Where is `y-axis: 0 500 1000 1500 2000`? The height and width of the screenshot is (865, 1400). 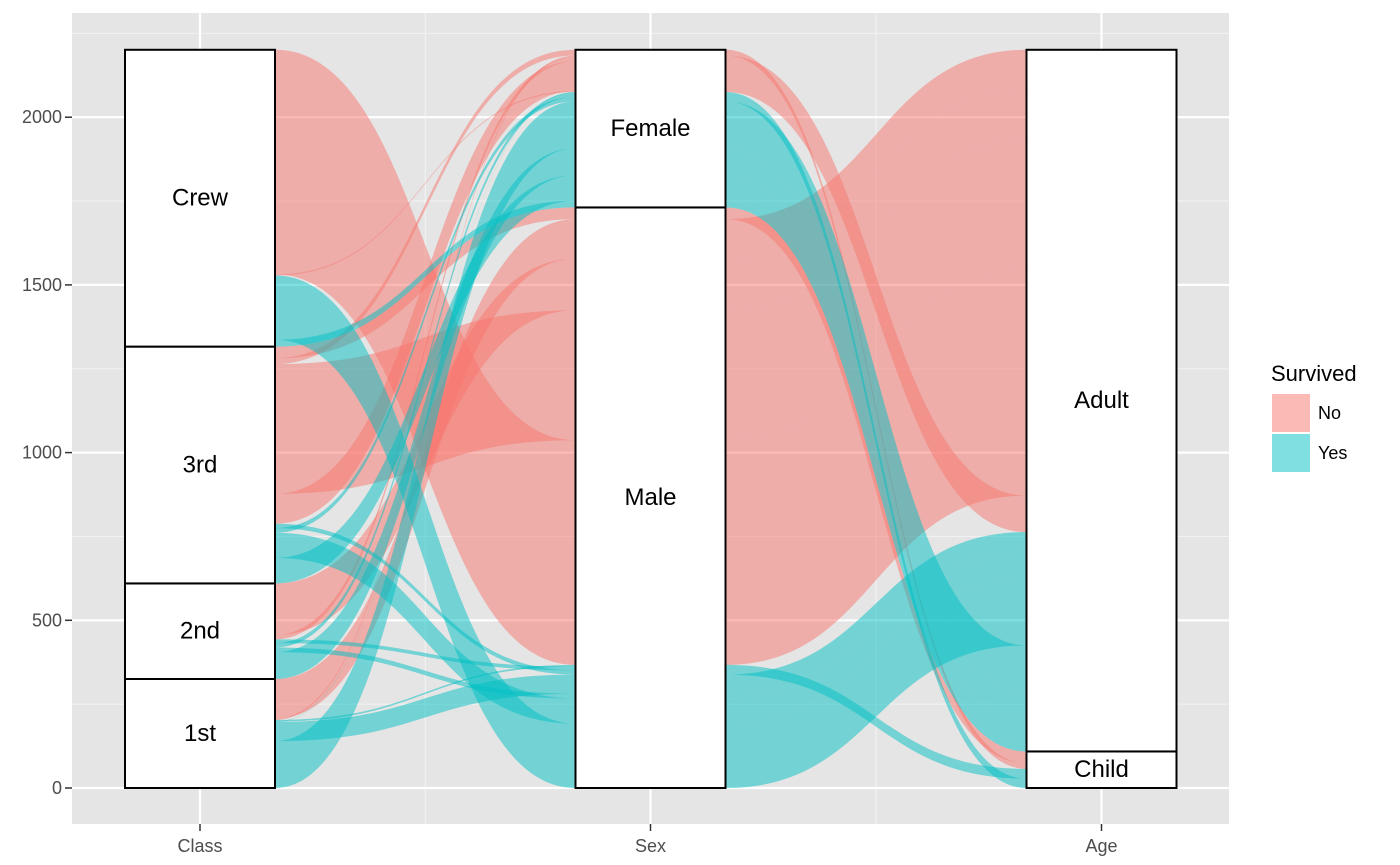
y-axis: 0 500 1000 1500 2000 is located at coordinates (47, 452).